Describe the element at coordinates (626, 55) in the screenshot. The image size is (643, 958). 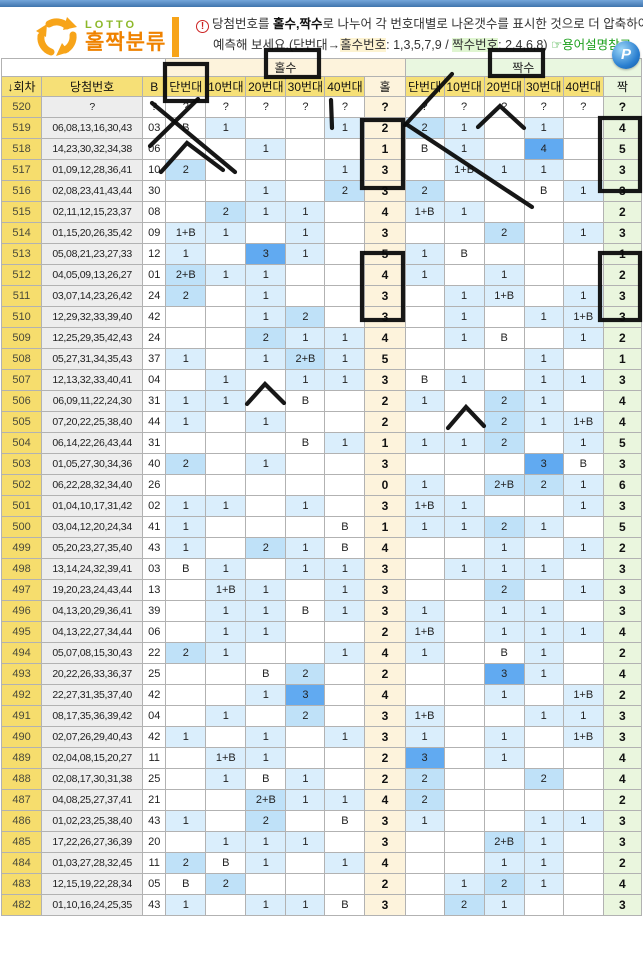
I see `p-badge-icon: P` at that location.